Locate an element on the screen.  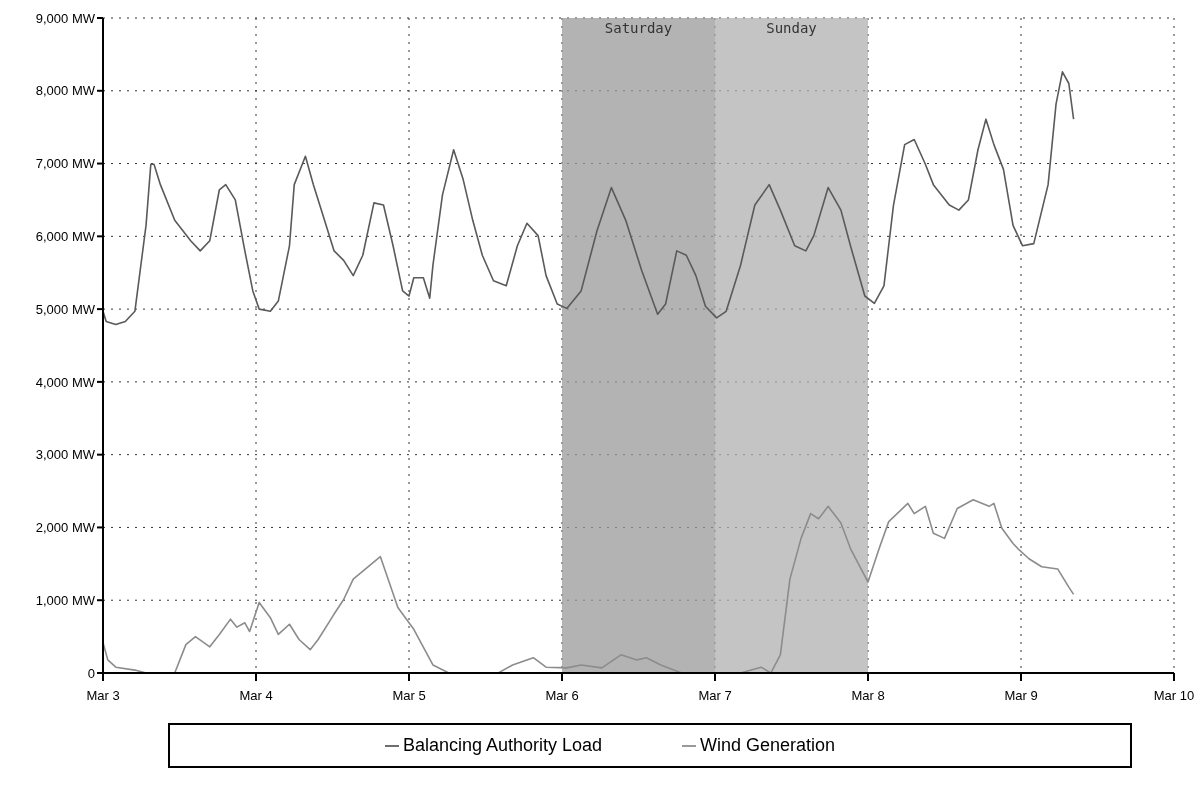
y-tick-label: 0 is located at coordinates (91, 673).